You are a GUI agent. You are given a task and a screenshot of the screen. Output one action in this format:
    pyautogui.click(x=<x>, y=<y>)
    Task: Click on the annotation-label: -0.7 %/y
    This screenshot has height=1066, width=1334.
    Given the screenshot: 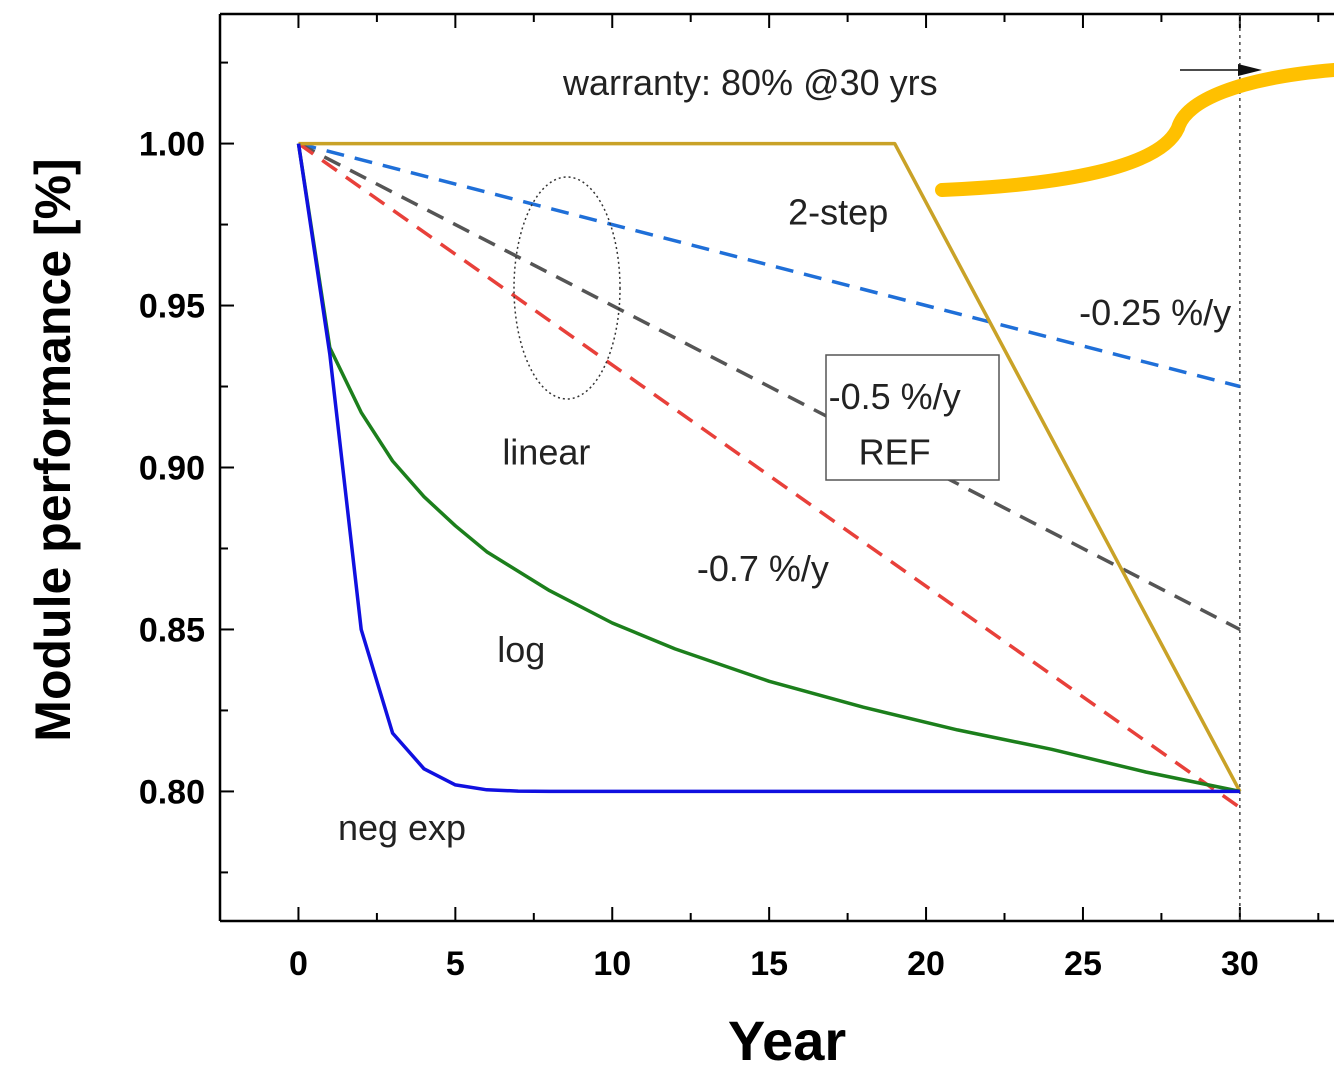 What is the action you would take?
    pyautogui.click(x=763, y=568)
    